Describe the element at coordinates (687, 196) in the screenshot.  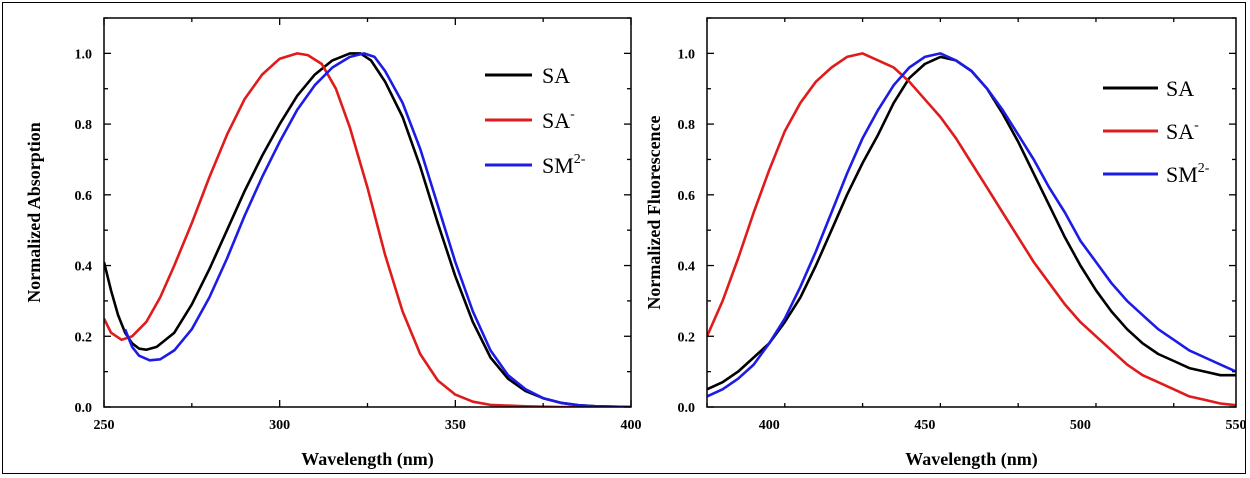
I see `fluorescence-y-tick-label: 0.6` at that location.